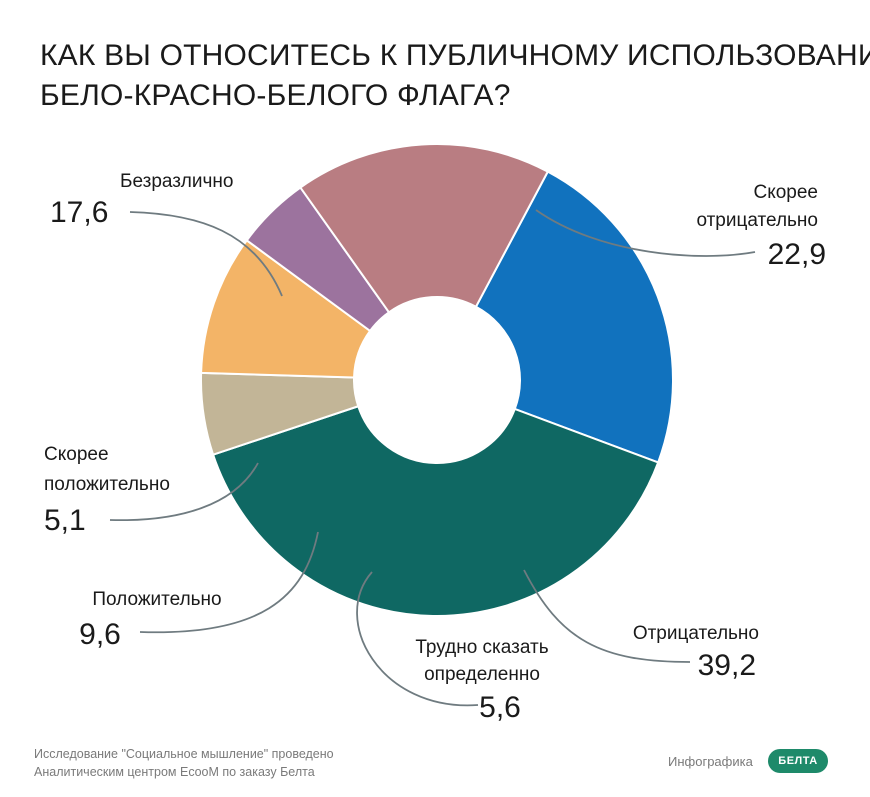 The height and width of the screenshot is (797, 870). I want to click on leader-line-трудно-сказать-определенно, so click(417, 639).